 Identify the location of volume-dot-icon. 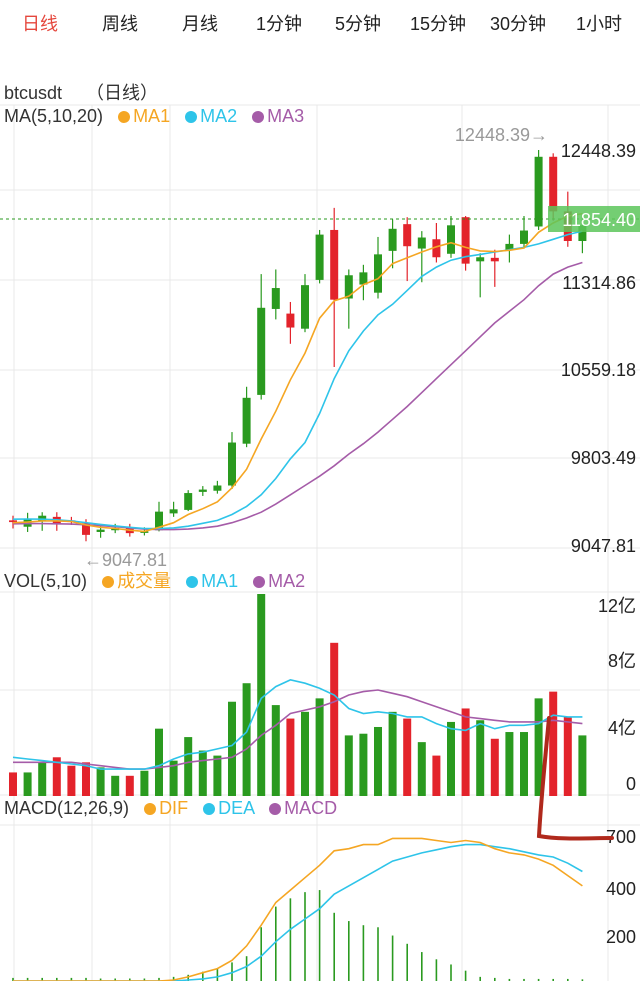
(108, 582).